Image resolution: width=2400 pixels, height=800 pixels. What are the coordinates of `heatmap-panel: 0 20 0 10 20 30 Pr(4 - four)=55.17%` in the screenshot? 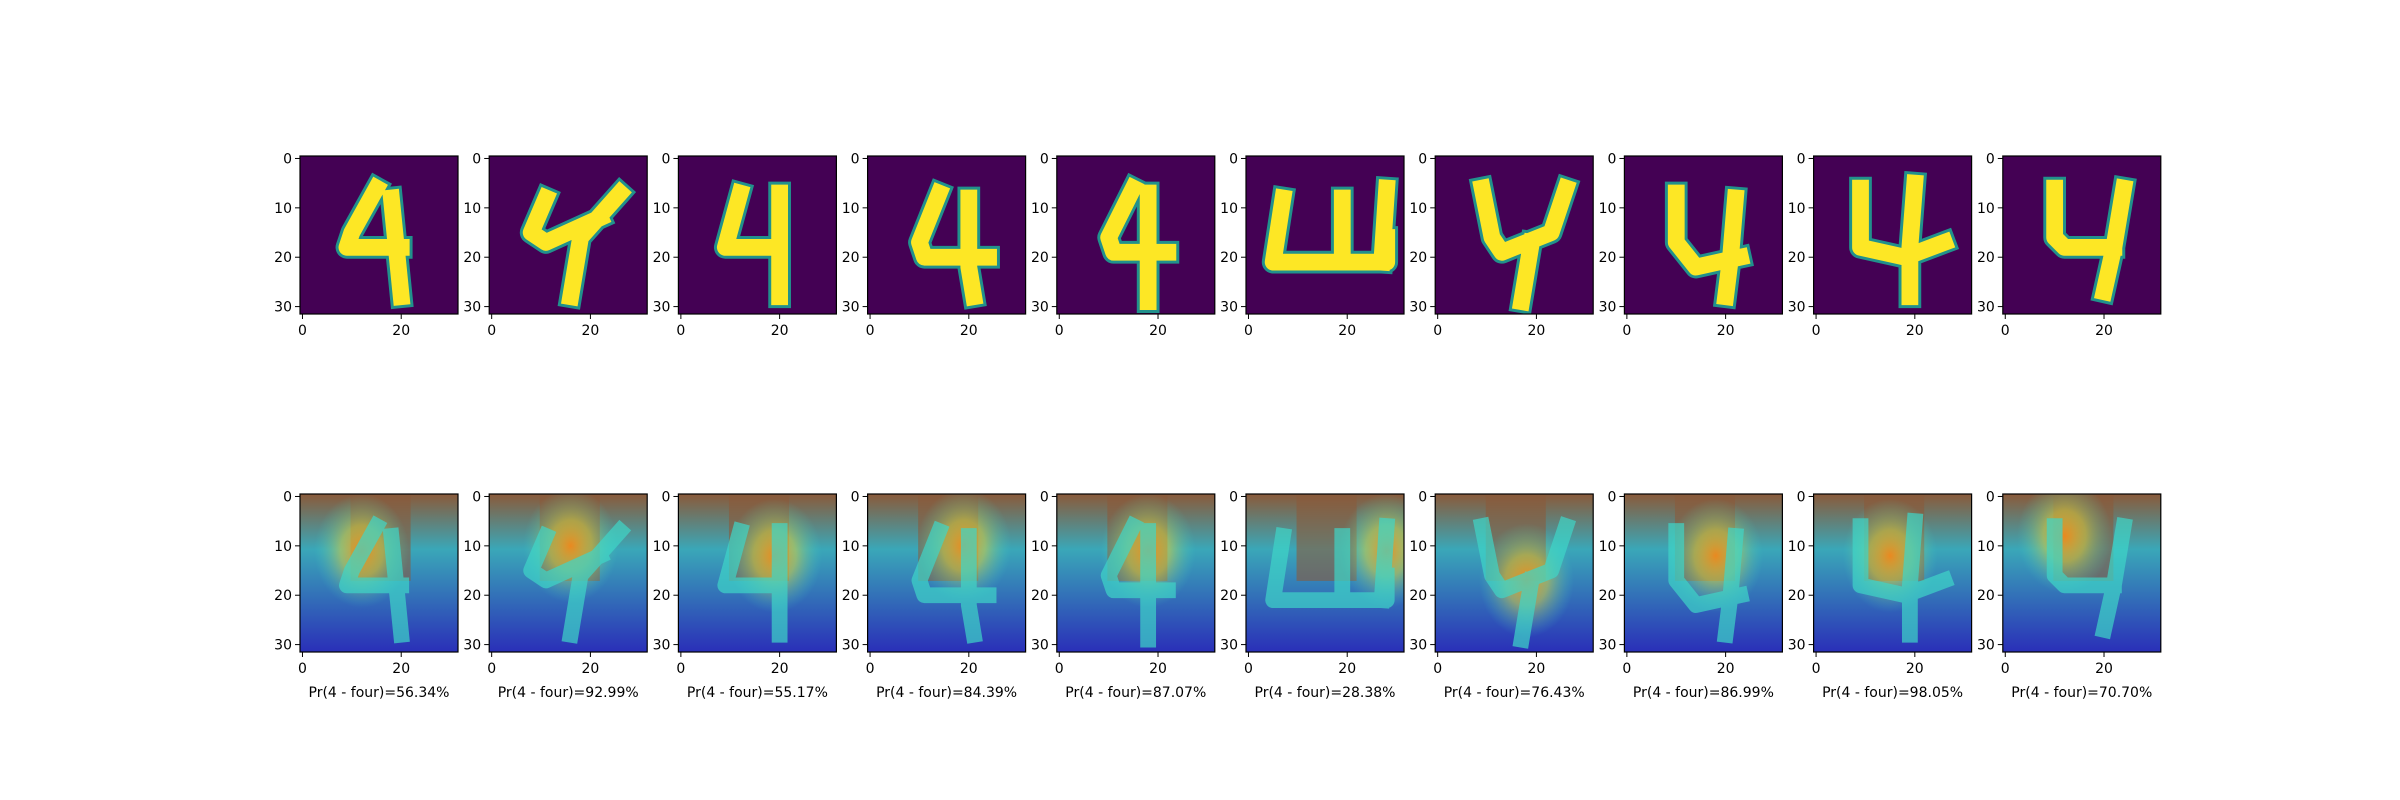 It's located at (745, 595).